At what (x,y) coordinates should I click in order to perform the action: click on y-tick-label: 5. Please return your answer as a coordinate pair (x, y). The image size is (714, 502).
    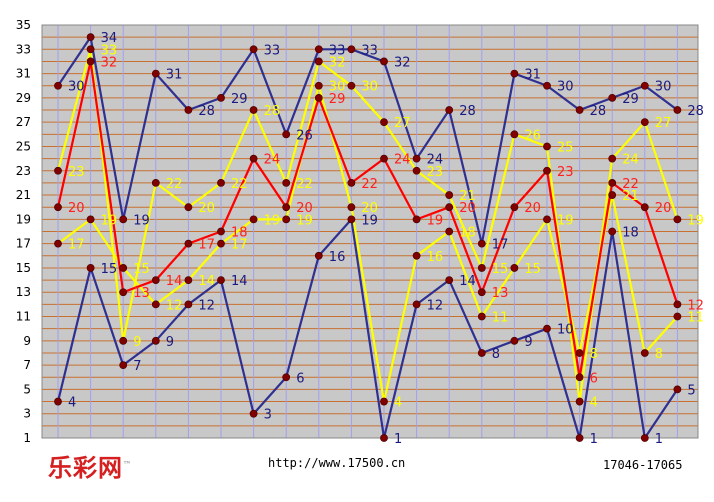
    Looking at the image, I should click on (27, 389).